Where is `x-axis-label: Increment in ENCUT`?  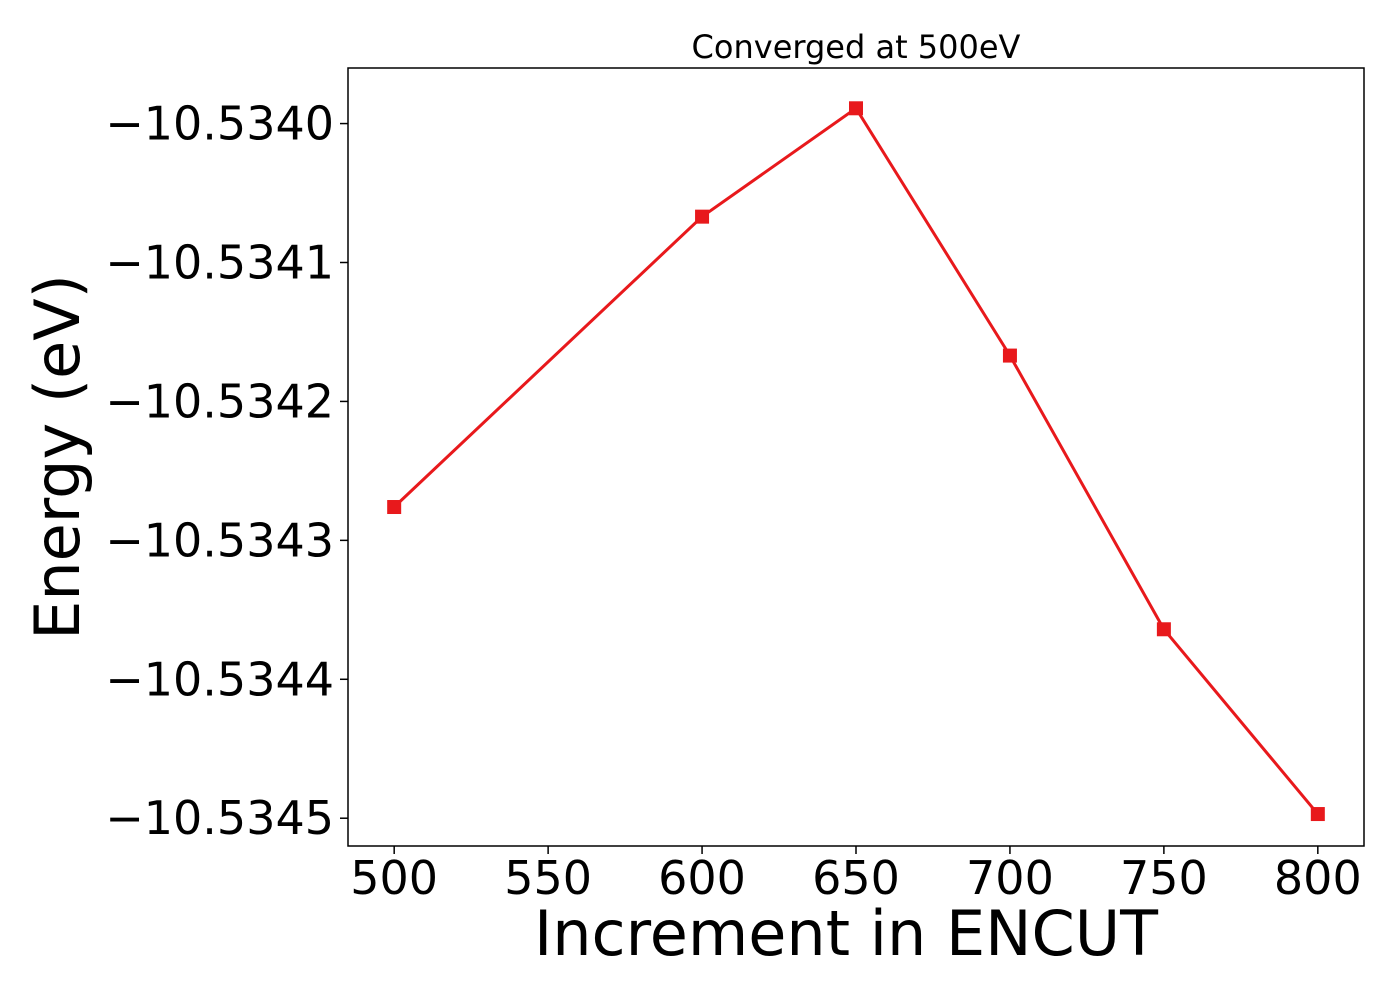 x-axis-label: Increment in ENCUT is located at coordinates (846, 933).